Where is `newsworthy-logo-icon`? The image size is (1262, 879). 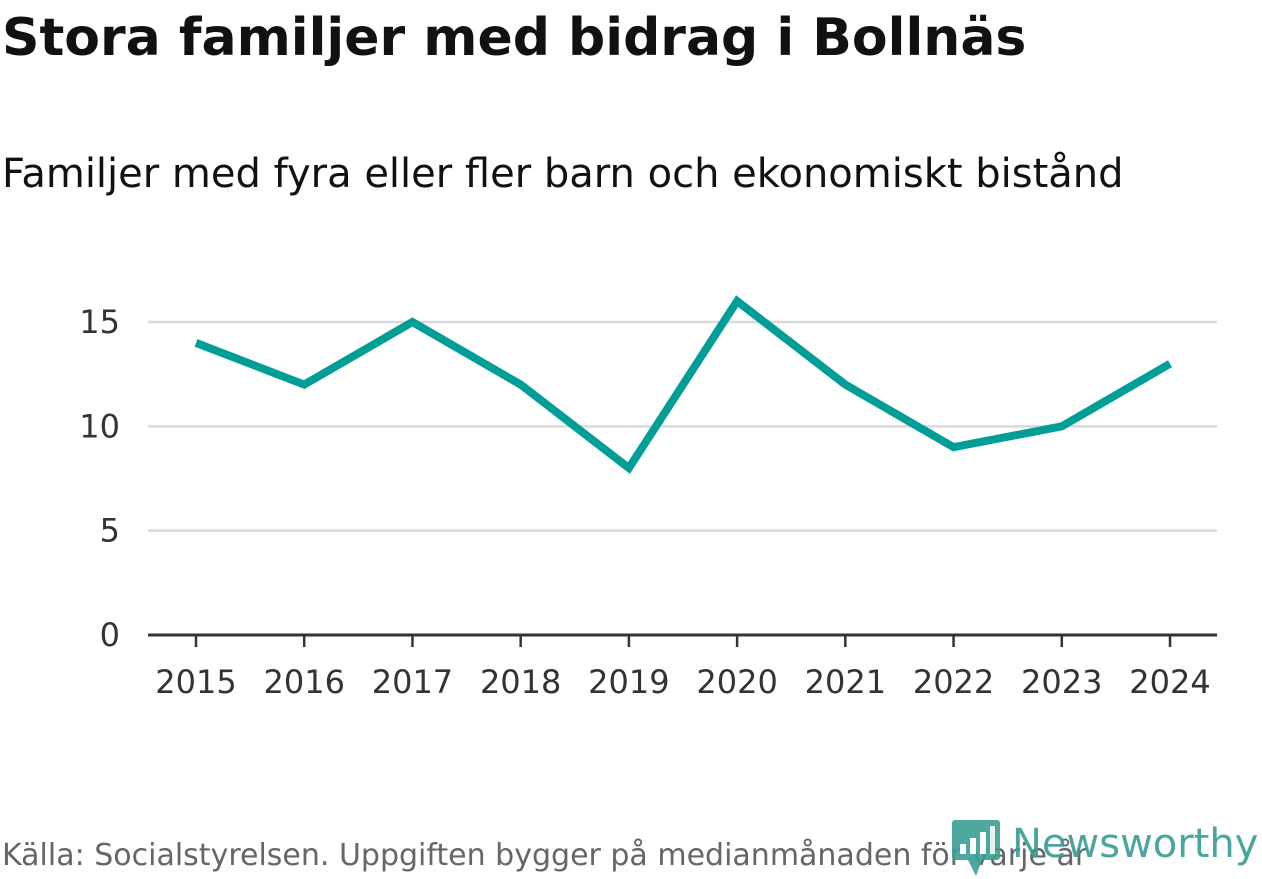
newsworthy-logo-icon is located at coordinates (976, 848).